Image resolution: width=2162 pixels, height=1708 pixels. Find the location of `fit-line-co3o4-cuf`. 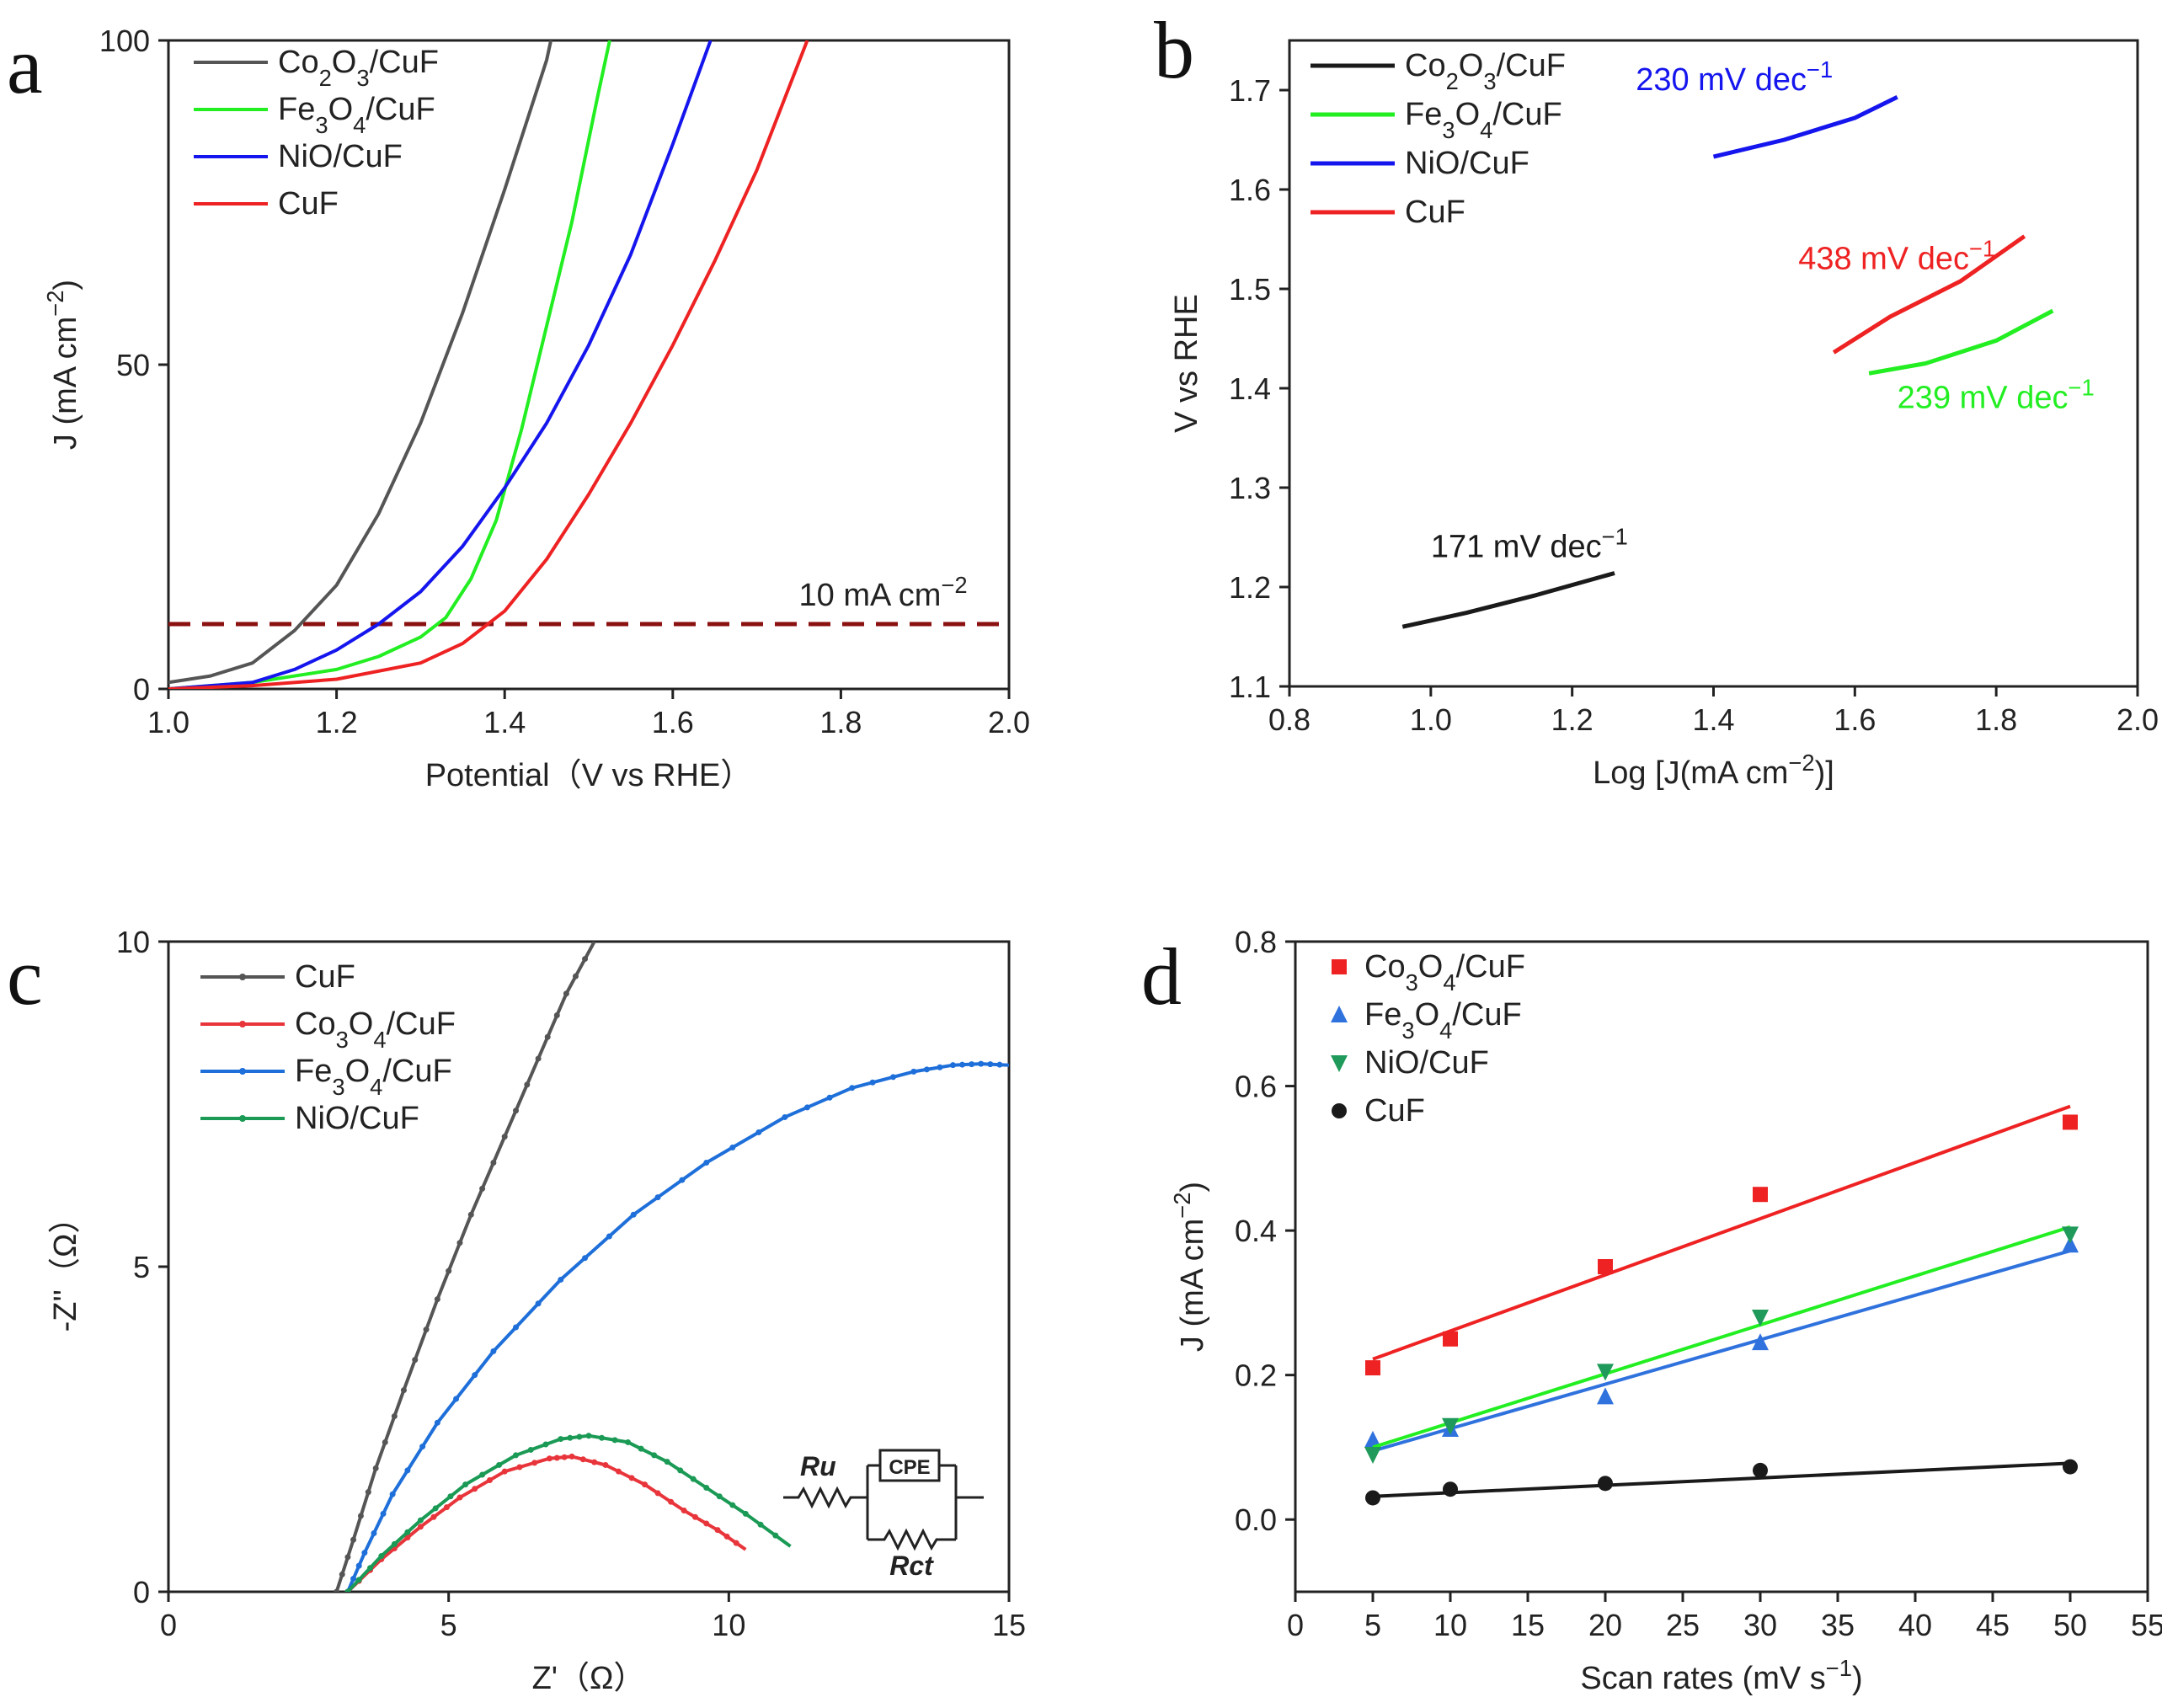

fit-line-co3o4-cuf is located at coordinates (1721, 1232).